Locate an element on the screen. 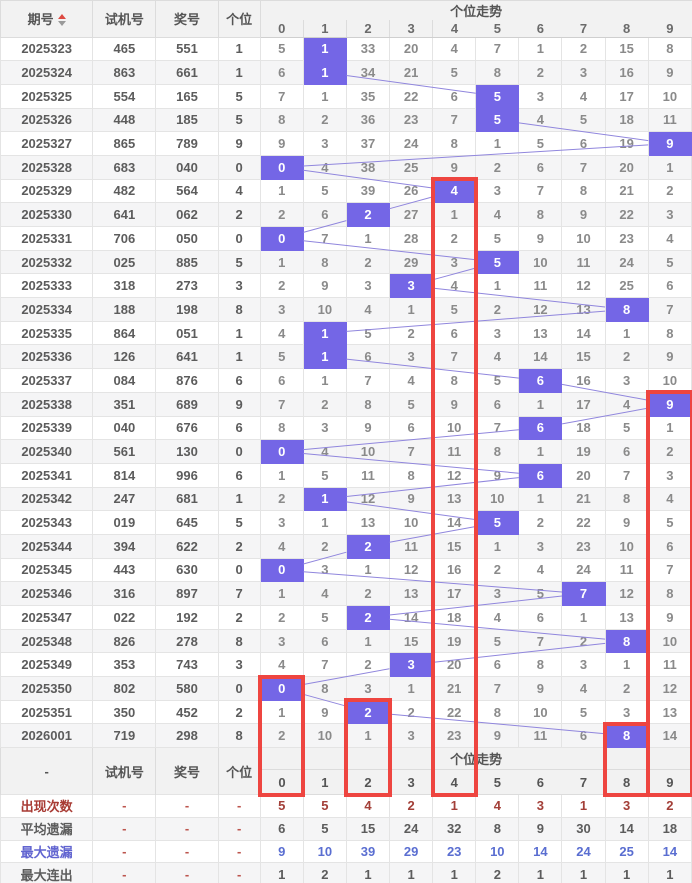 This screenshot has width=692, height=883. trend-omission-cell: 7 is located at coordinates (281, 96).